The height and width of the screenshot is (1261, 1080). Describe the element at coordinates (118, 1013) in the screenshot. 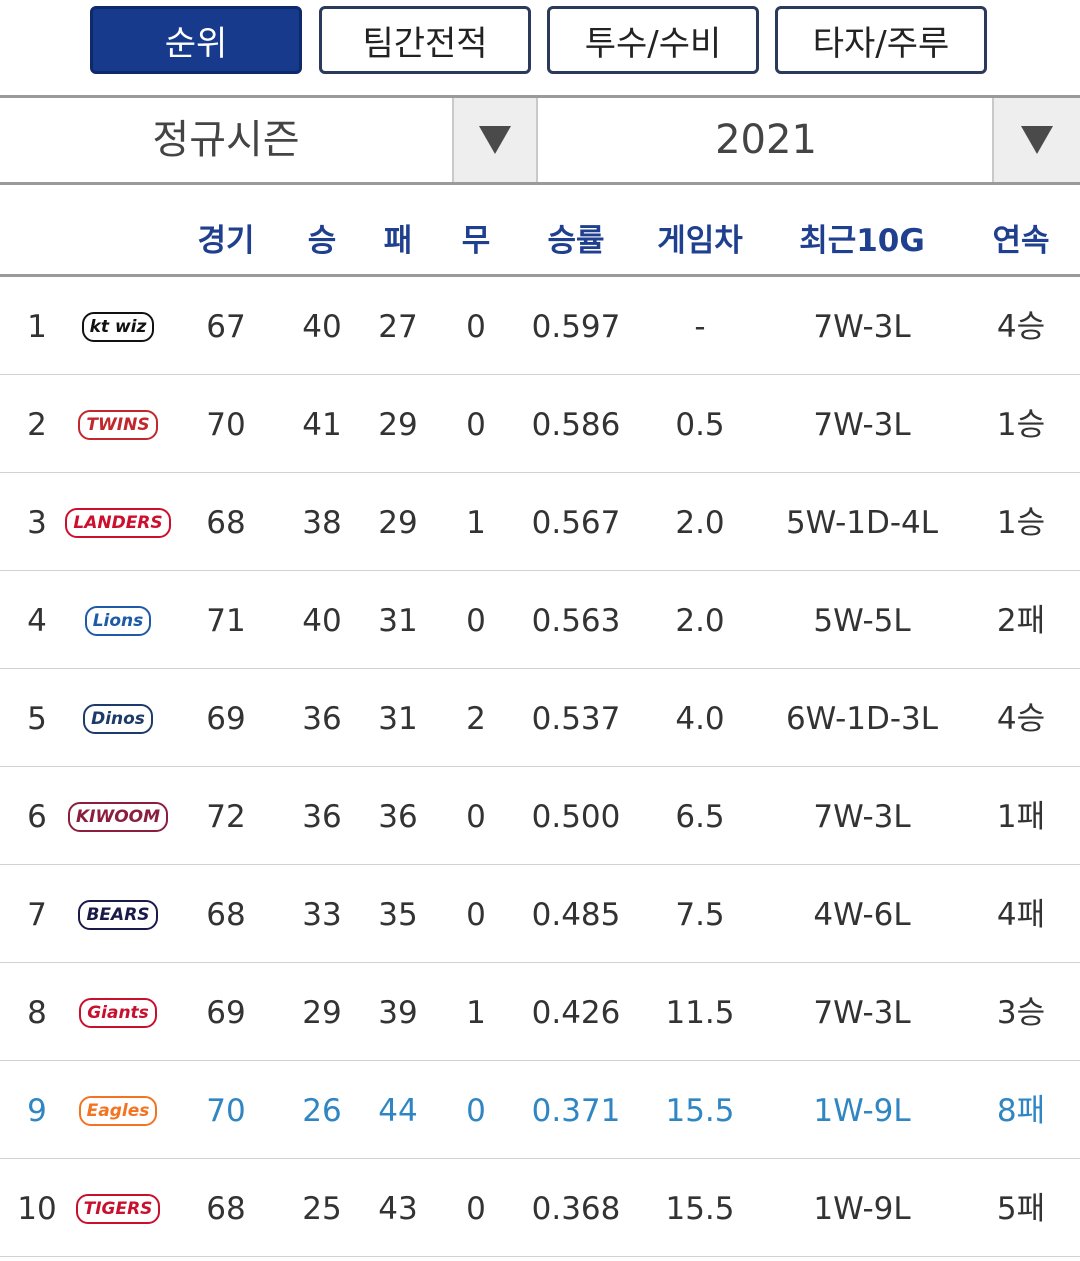

I see `team-logo: Giants` at that location.